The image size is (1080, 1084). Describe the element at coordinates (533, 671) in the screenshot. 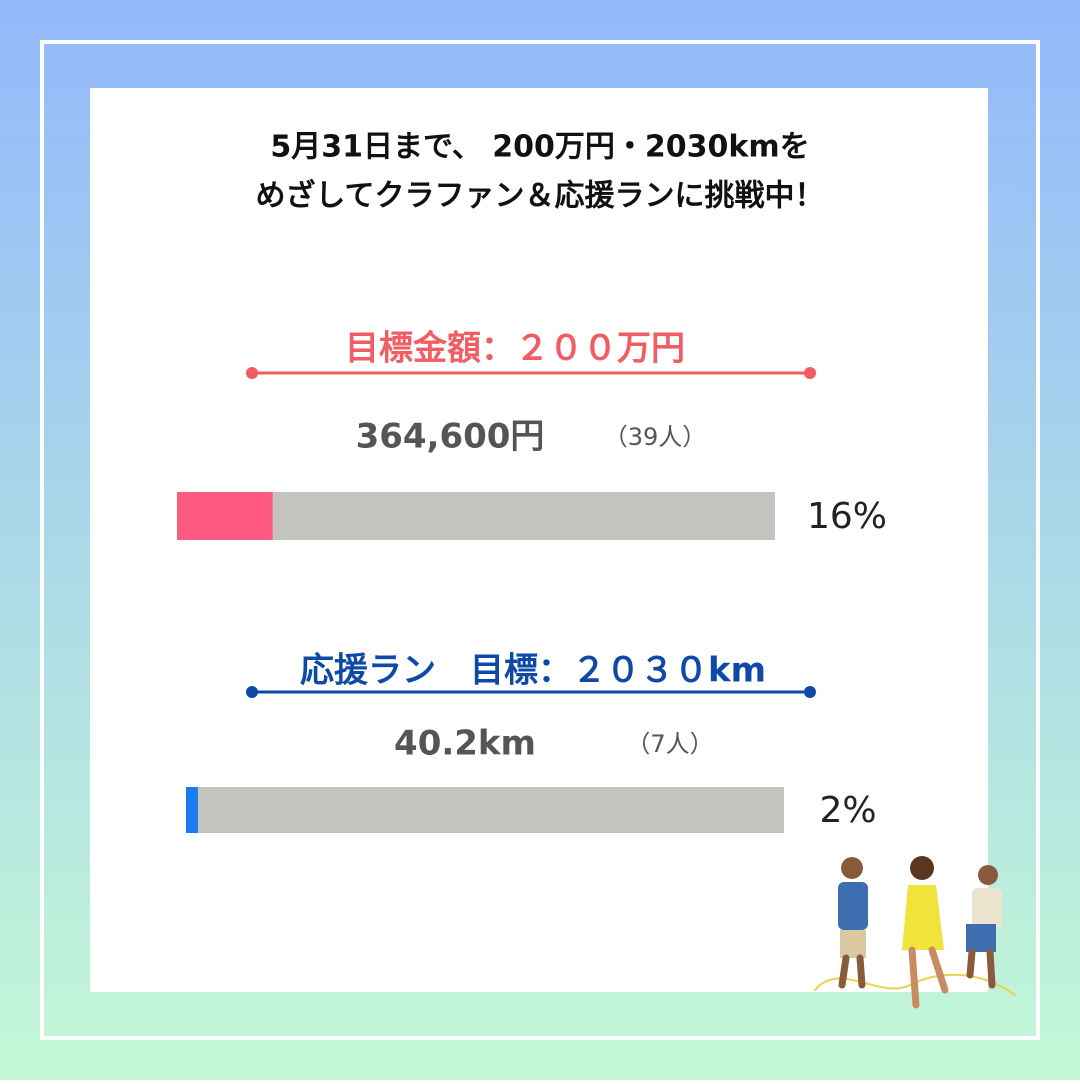

I see `goal-heading: 応援ラン 目標：２０３０km` at that location.